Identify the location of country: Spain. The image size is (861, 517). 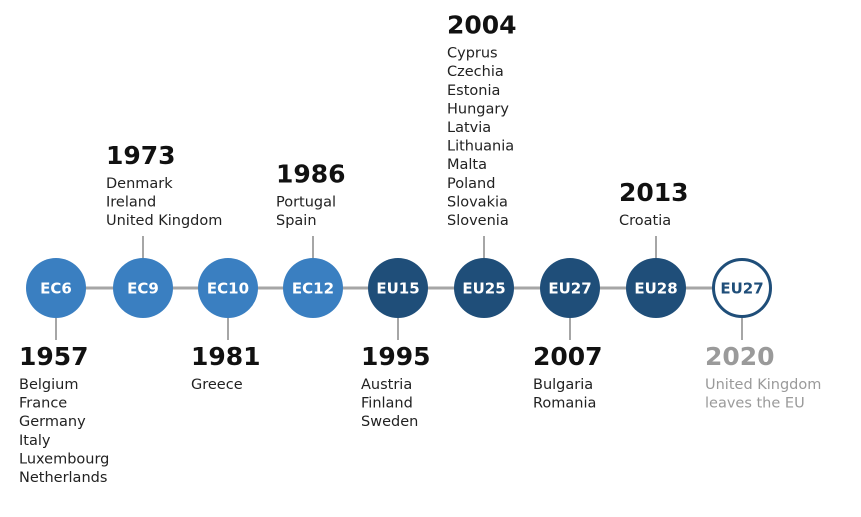
(296, 221).